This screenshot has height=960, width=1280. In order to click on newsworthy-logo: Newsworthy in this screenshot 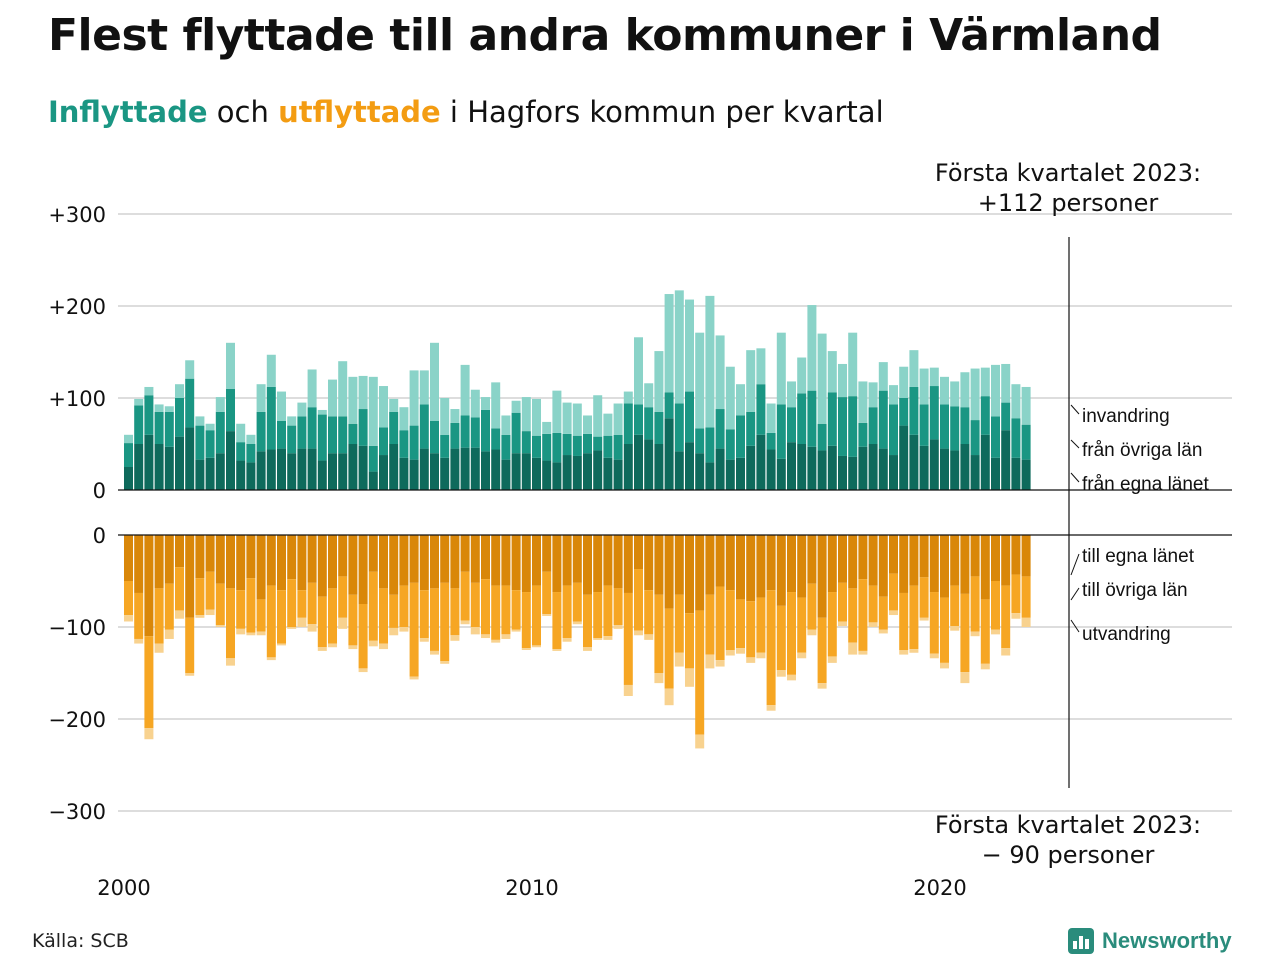, I will do `click(1150, 941)`.